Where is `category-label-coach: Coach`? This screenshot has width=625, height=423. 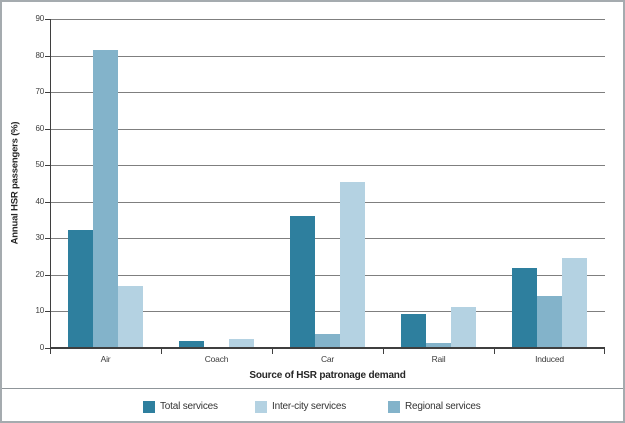
category-label-coach: Coach is located at coordinates (216, 359).